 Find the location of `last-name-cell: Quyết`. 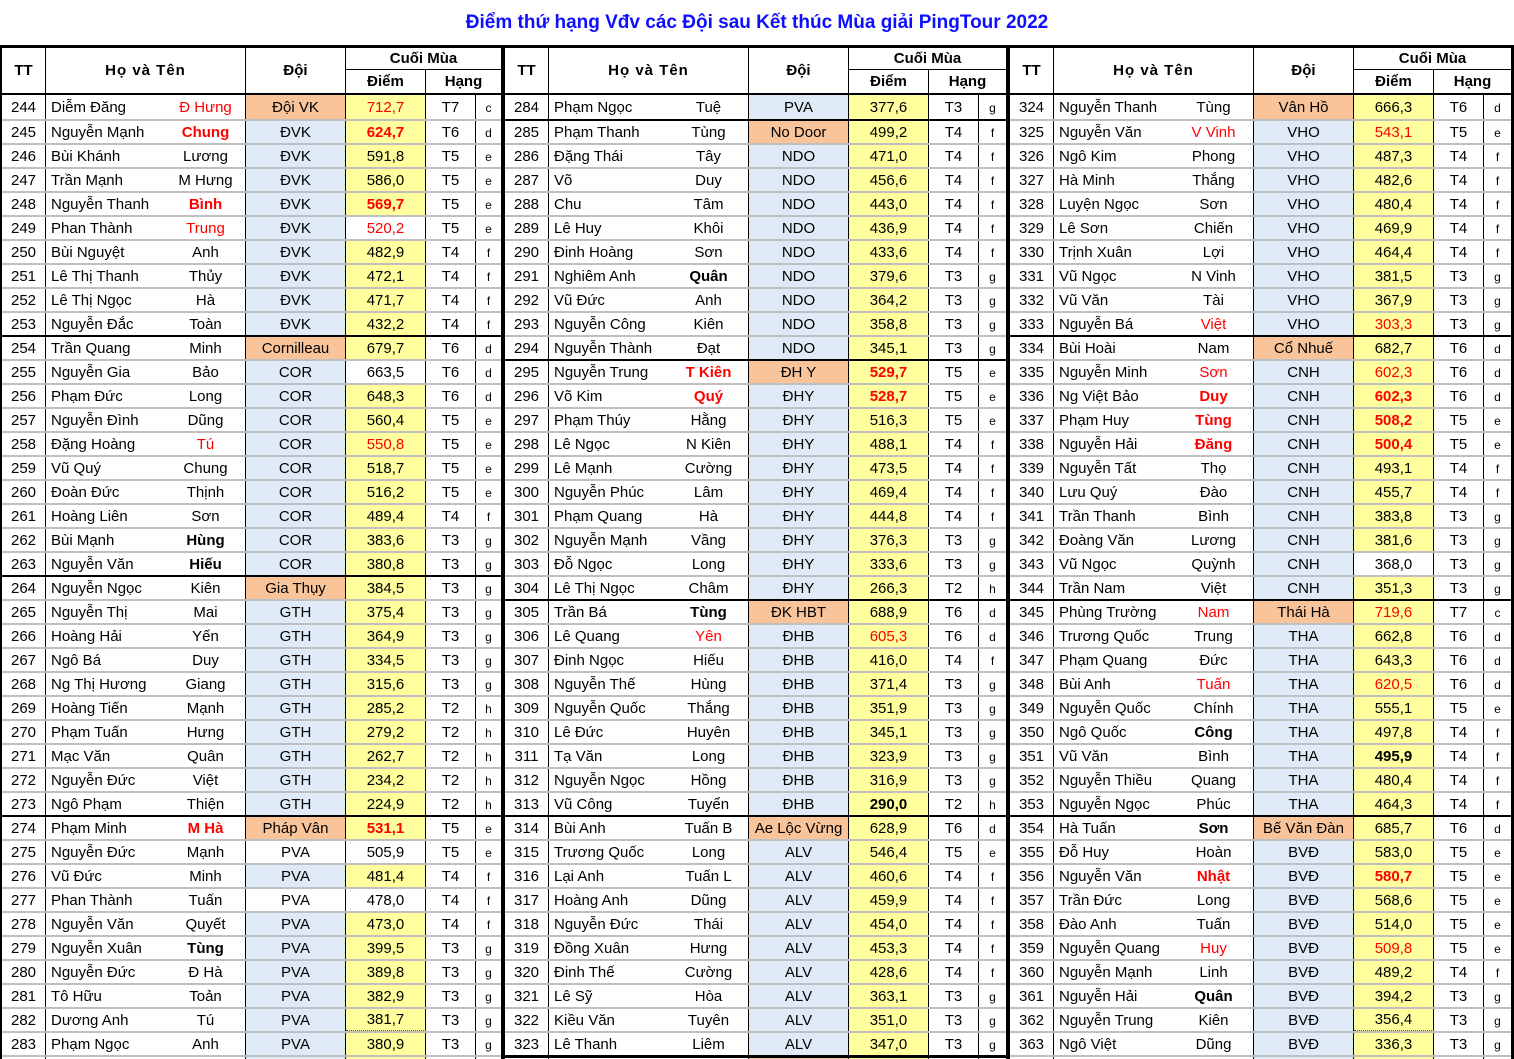

last-name-cell: Quyết is located at coordinates (206, 924).